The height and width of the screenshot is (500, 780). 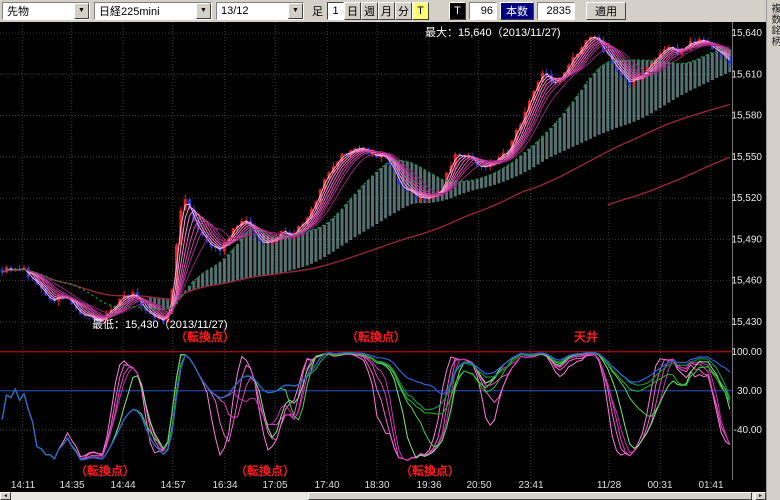 I want to click on time-axis-label: 14:35, so click(x=72, y=485).